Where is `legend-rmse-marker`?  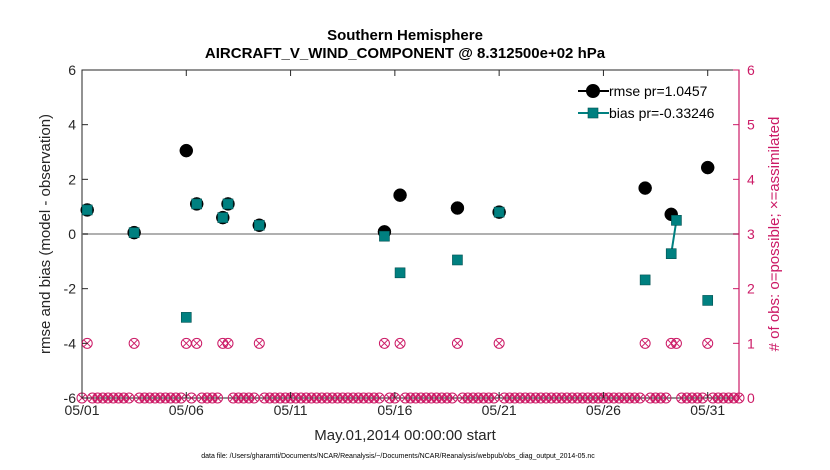 legend-rmse-marker is located at coordinates (593, 91).